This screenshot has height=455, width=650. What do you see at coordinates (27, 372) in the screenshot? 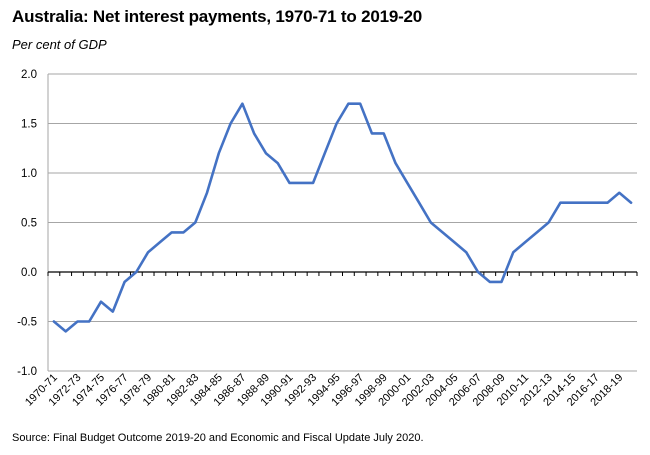
I see `y-tick-label: -1.0` at bounding box center [27, 372].